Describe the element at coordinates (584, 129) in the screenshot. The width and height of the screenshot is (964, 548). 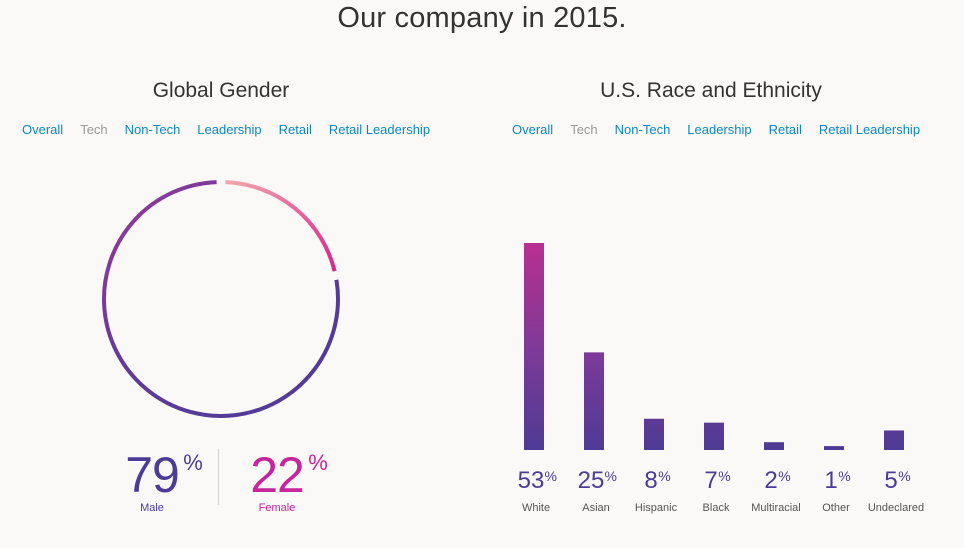
I see `race-tab-tech: Tech` at that location.